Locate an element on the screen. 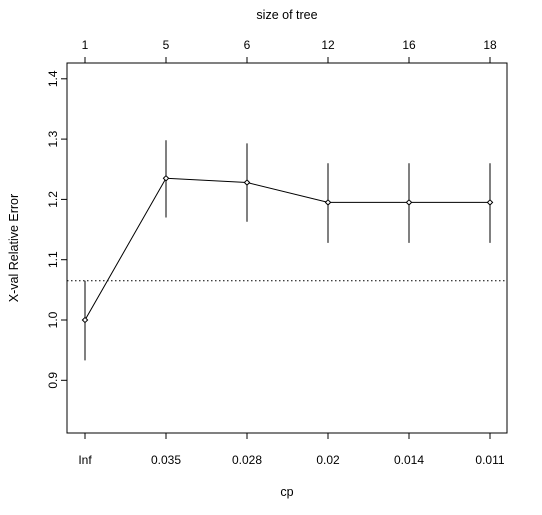 The image size is (542, 515). x-axis-title: cp is located at coordinates (286, 492).